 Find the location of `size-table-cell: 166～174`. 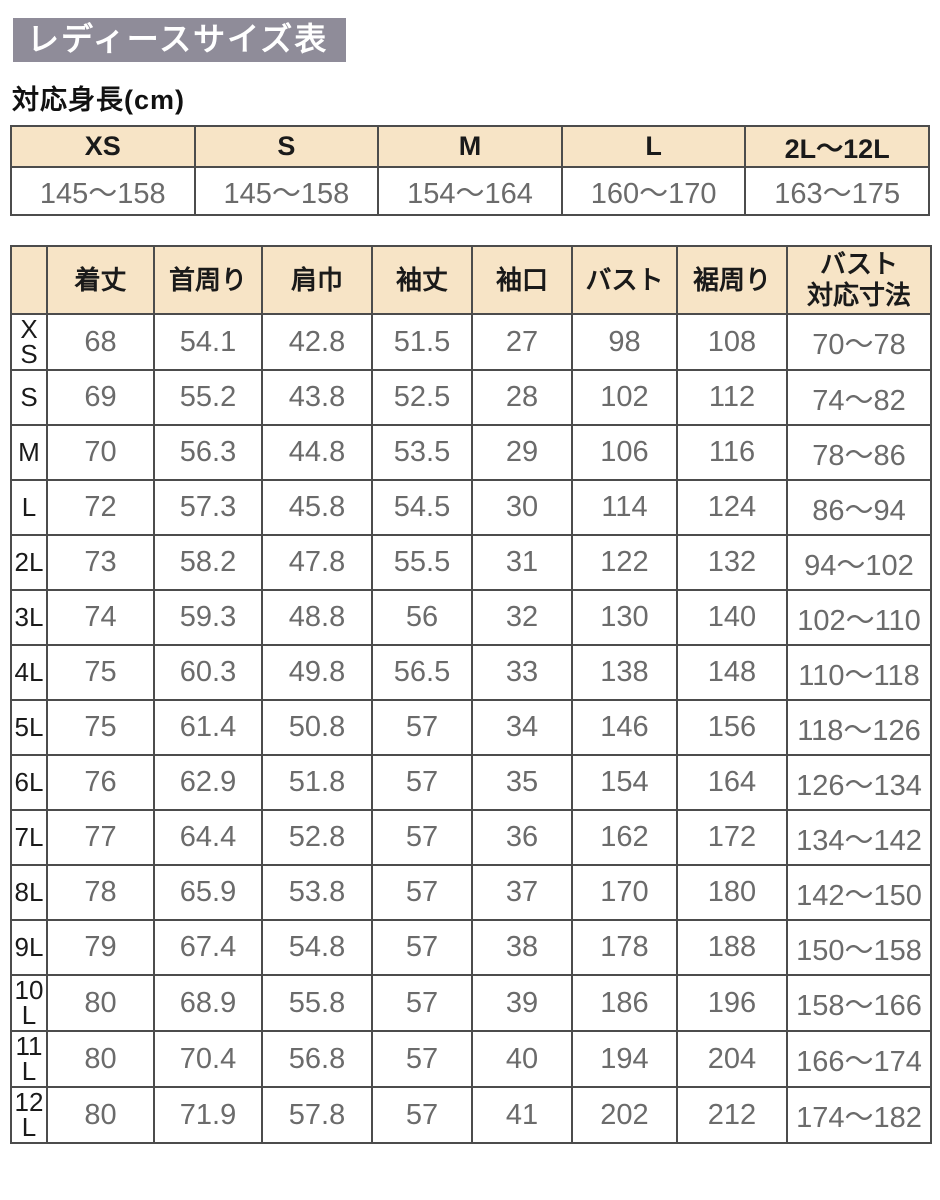

size-table-cell: 166～174 is located at coordinates (859, 1059).